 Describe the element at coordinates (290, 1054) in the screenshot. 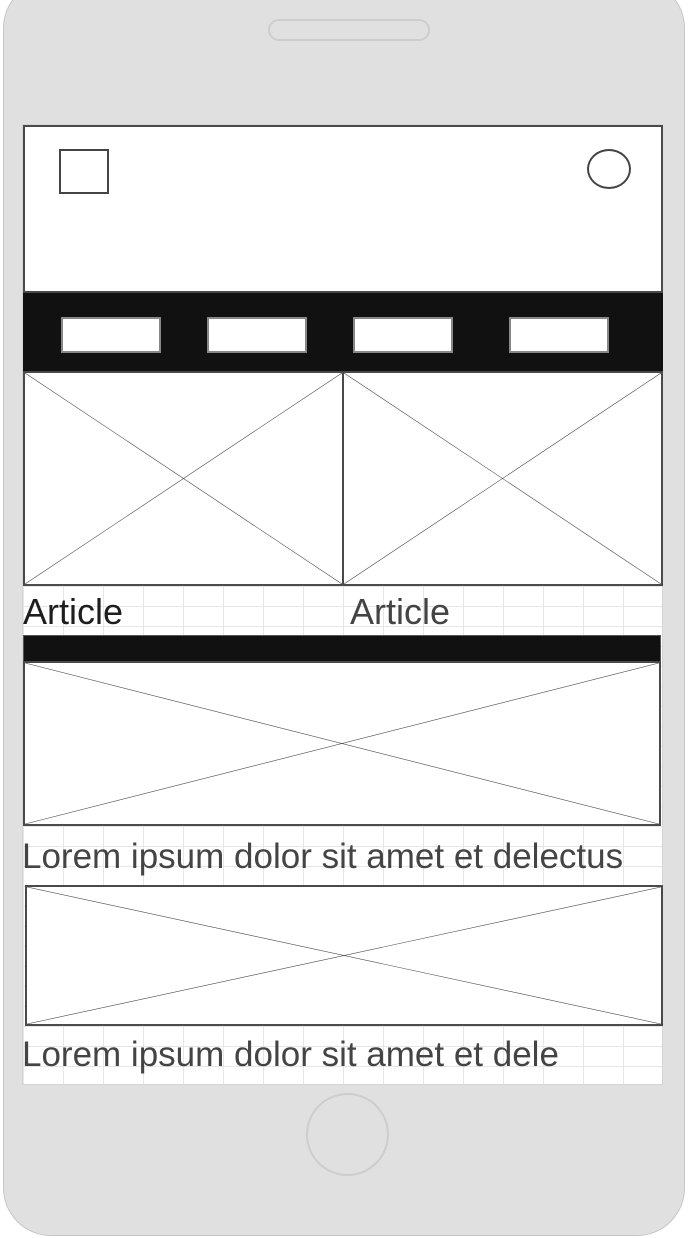

I see `feed-caption-2: Lorem ipsum dolor sit amet et dele` at that location.